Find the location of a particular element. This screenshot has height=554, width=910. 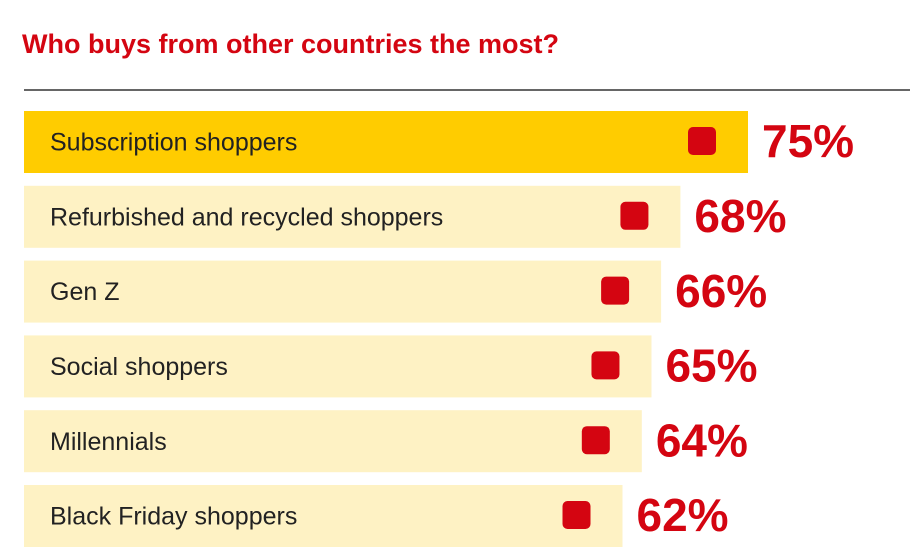

category-label: Black Friday shoppers is located at coordinates (173, 517).